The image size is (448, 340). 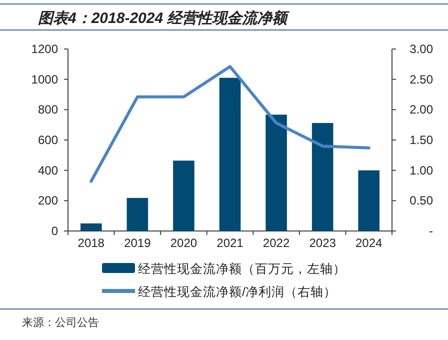 What do you see at coordinates (322, 243) in the screenshot?
I see `x-tick-label: 2023` at bounding box center [322, 243].